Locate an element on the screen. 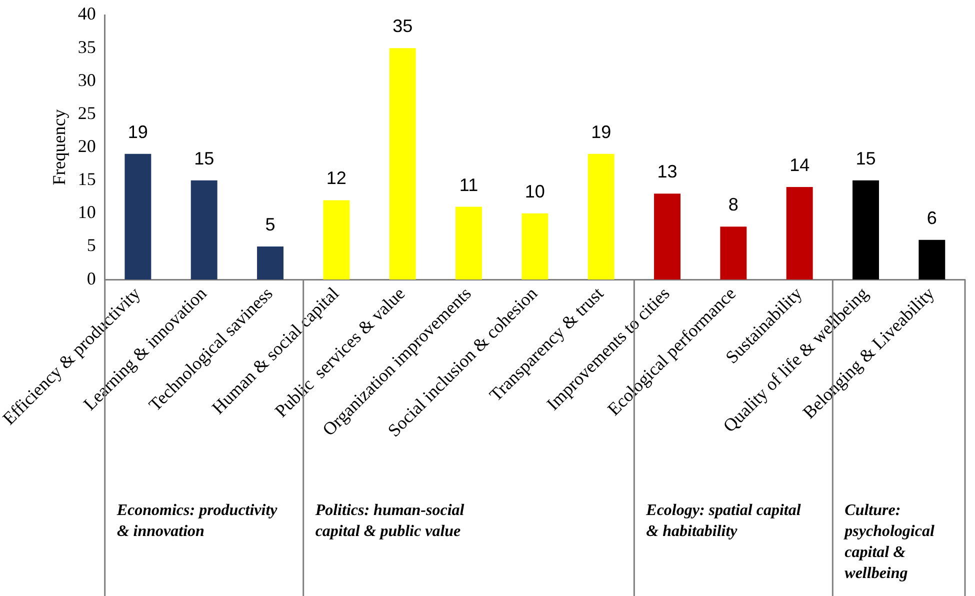 The height and width of the screenshot is (596, 975). y-tick-label: 15 is located at coordinates (87, 179).